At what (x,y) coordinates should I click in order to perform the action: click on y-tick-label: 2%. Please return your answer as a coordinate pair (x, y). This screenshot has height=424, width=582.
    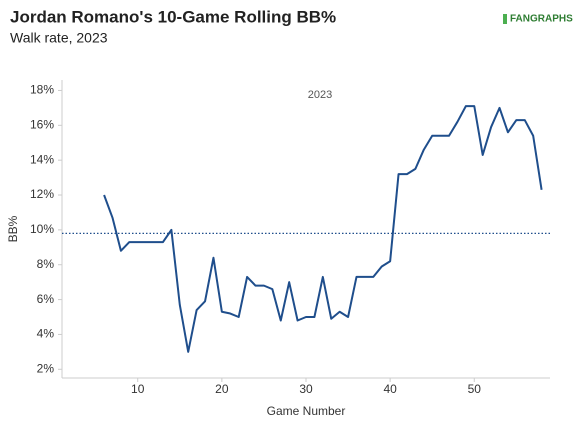
    Looking at the image, I should click on (46, 368).